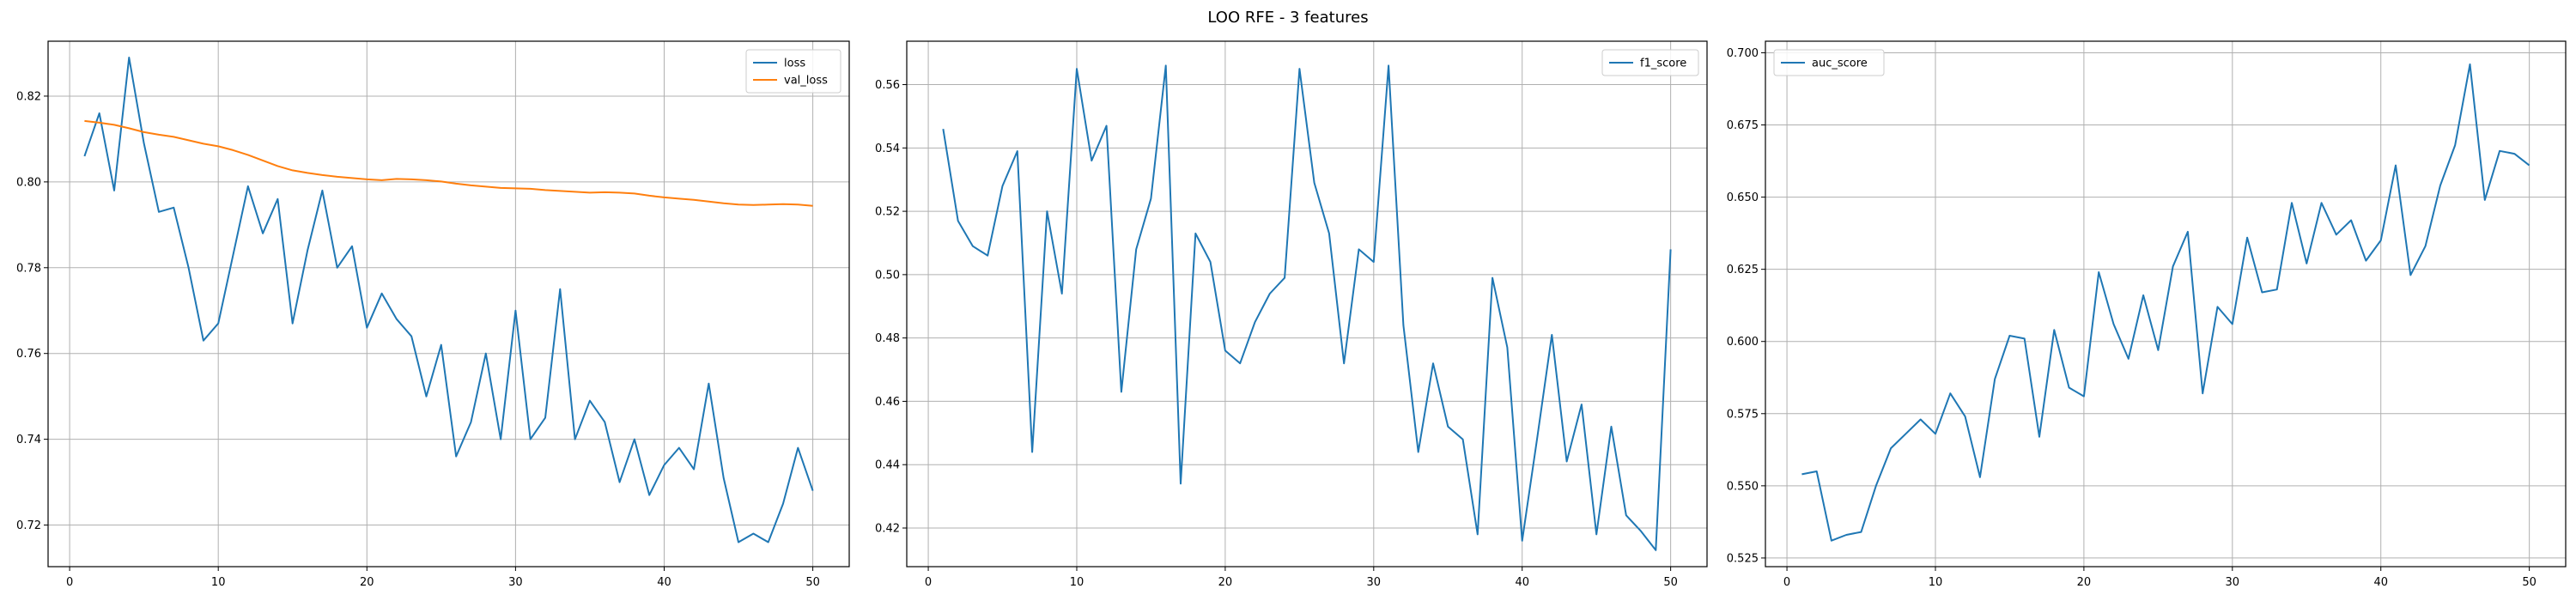 The image size is (2576, 601). Describe the element at coordinates (888, 466) in the screenshot. I see `y-tick-label: 0.44` at that location.